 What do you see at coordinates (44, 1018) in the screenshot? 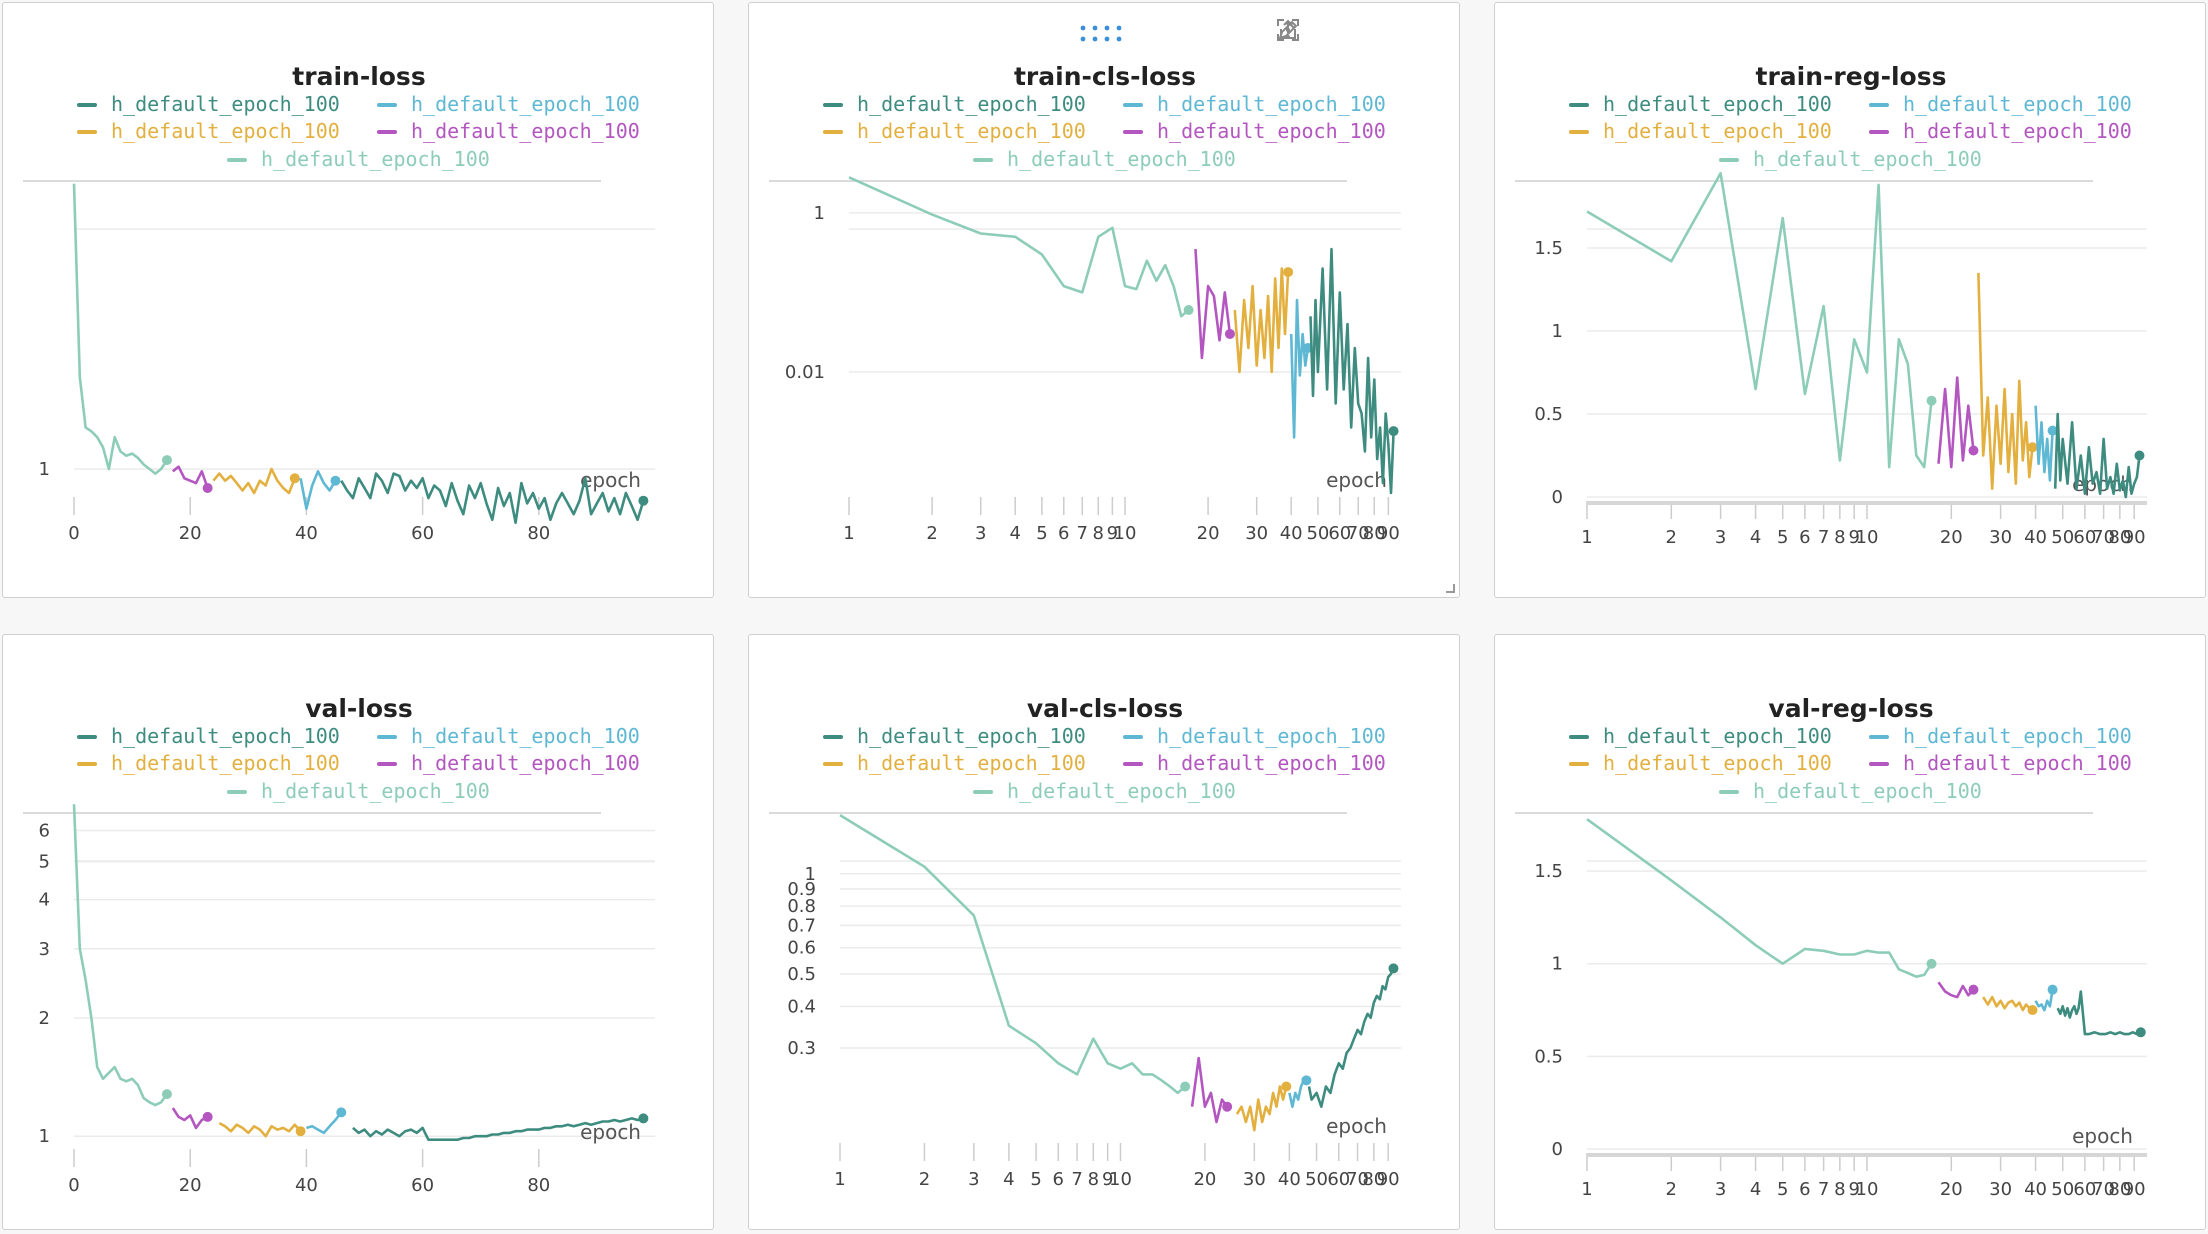
I see `y-tick-label: 2` at bounding box center [44, 1018].